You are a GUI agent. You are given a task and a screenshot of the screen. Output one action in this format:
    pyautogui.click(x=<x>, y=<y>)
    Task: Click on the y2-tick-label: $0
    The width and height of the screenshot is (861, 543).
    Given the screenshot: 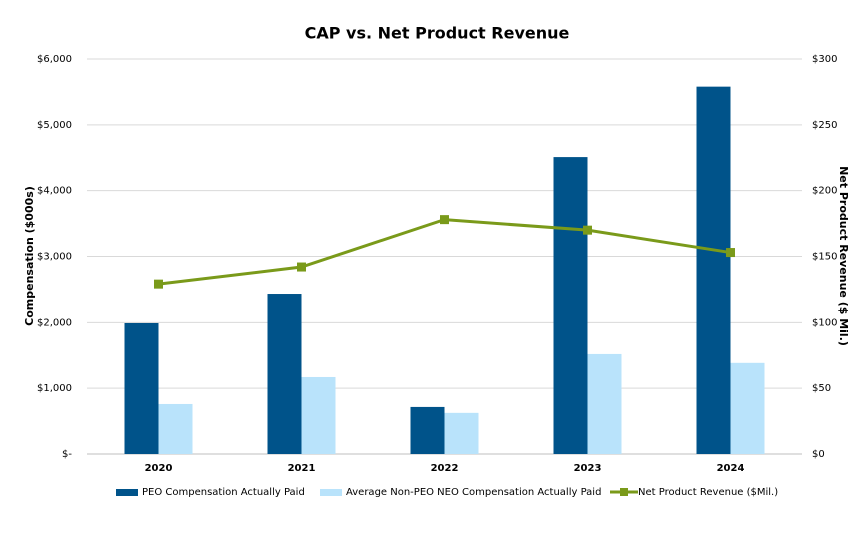 What is the action you would take?
    pyautogui.click(x=818, y=454)
    